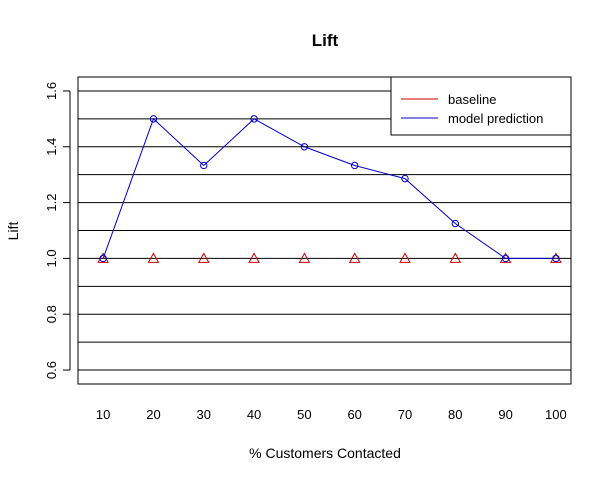 This screenshot has width=612, height=483. I want to click on y-tick-label-5: 1.6, so click(51, 91).